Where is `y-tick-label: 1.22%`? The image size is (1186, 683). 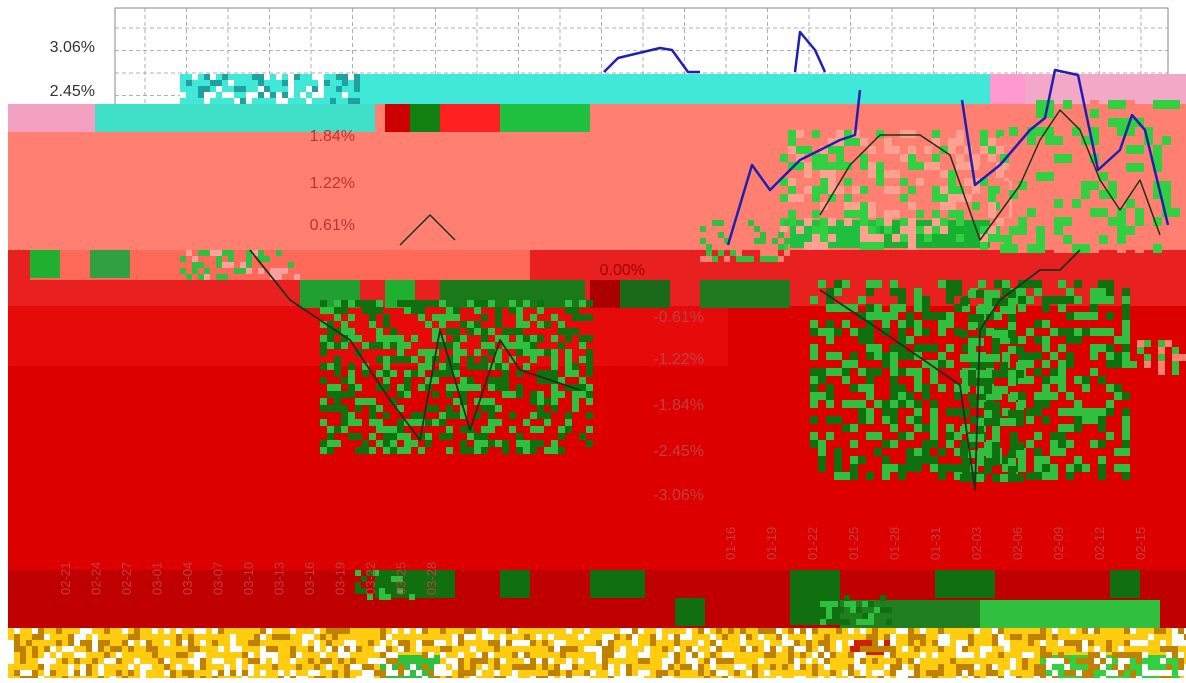 y-tick-label: 1.22% is located at coordinates (332, 183).